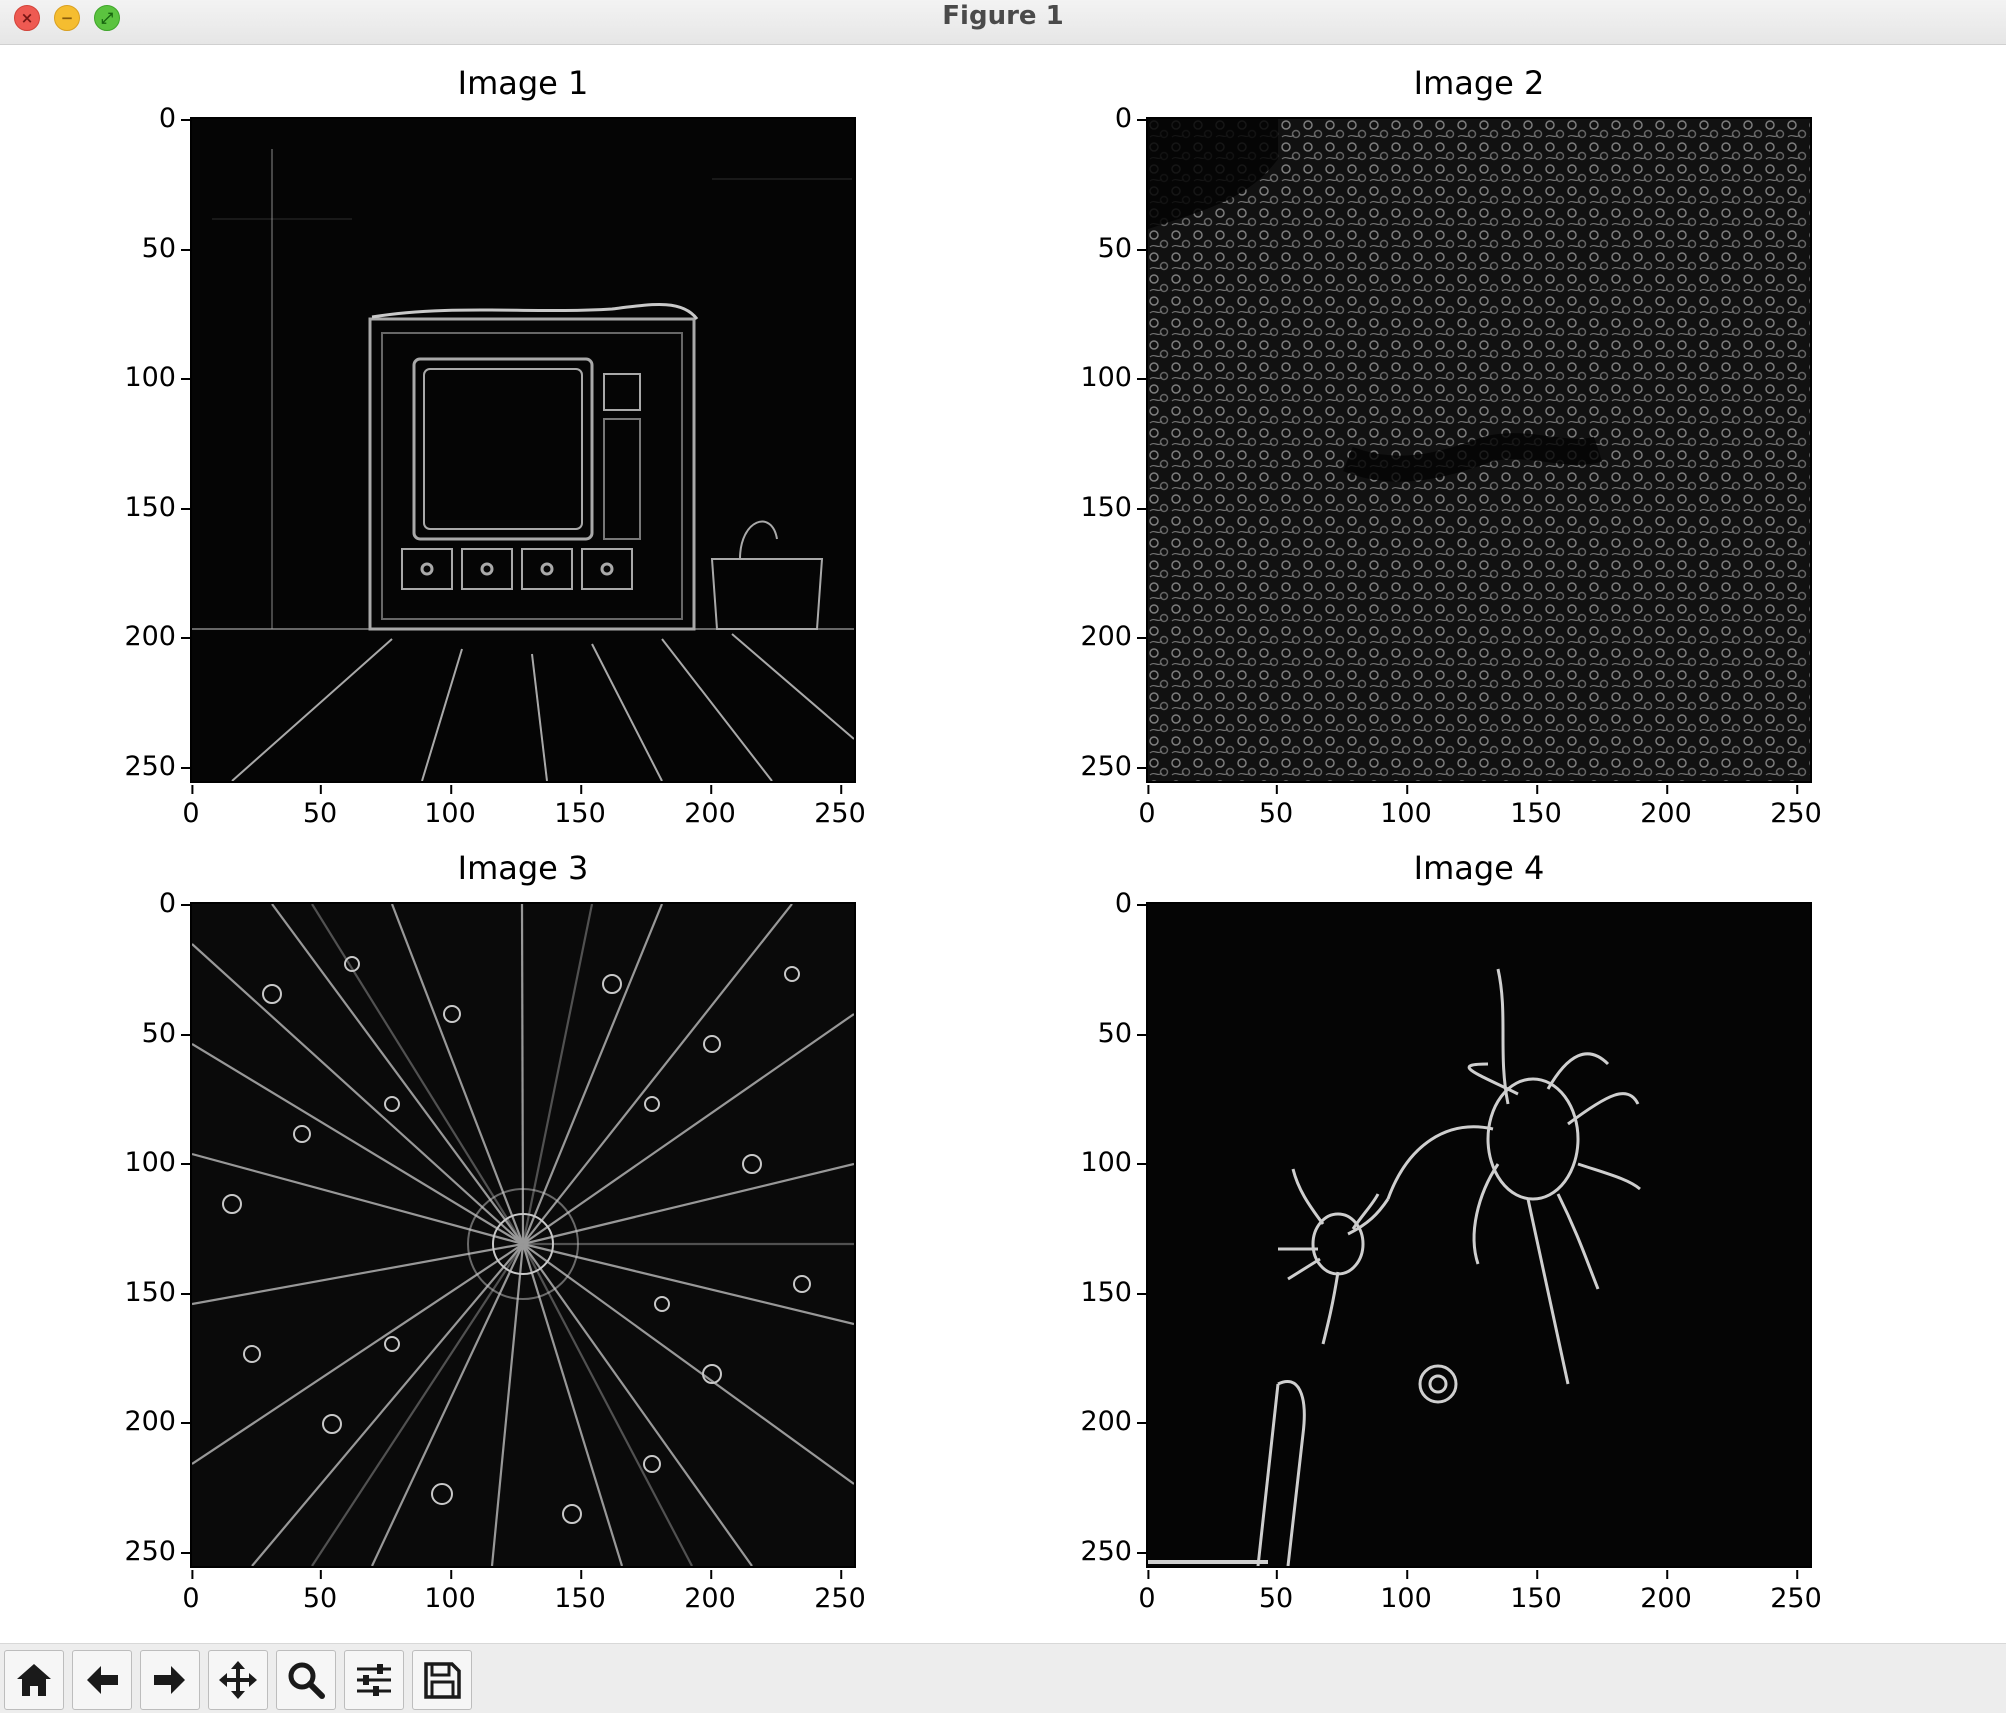 The width and height of the screenshot is (2006, 1713). I want to click on zoom-icon: ⤢, so click(106, 18).